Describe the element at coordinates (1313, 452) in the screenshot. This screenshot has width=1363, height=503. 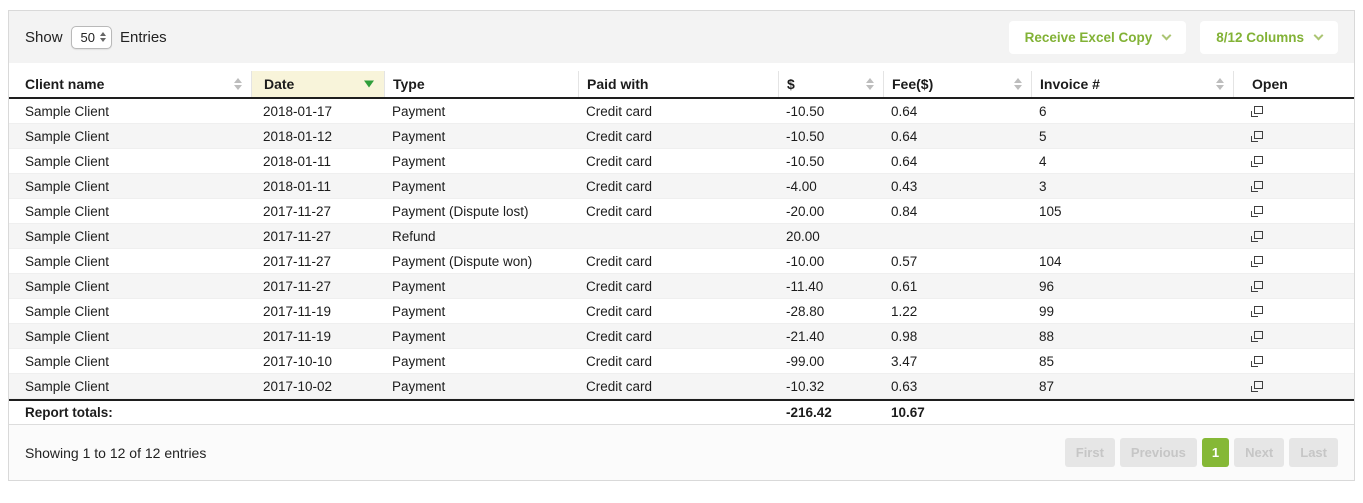
I see `pagination-last-button: Last` at that location.